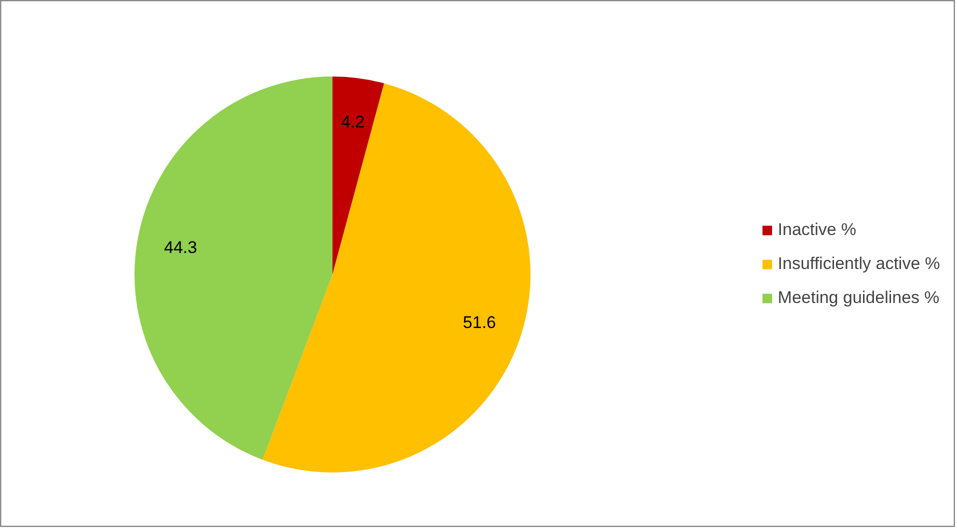 The image size is (957, 529). Describe the element at coordinates (859, 264) in the screenshot. I see `legend-label: Insufficiently active %` at that location.